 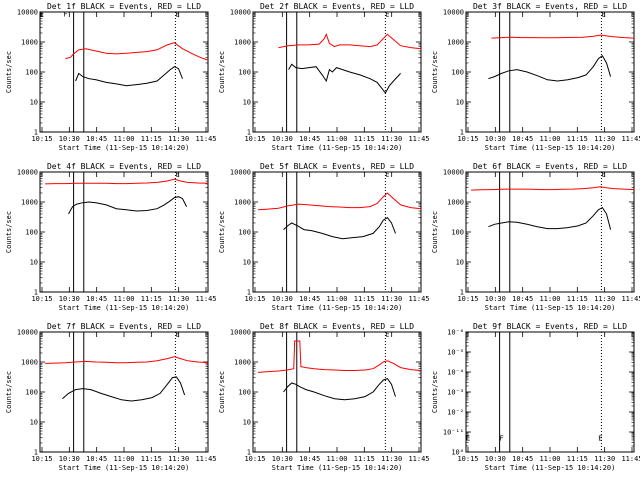 What do you see at coordinates (337, 166) in the screenshot?
I see `panel-title: Det 5f BLACK = Events, RED = LLD` at bounding box center [337, 166].